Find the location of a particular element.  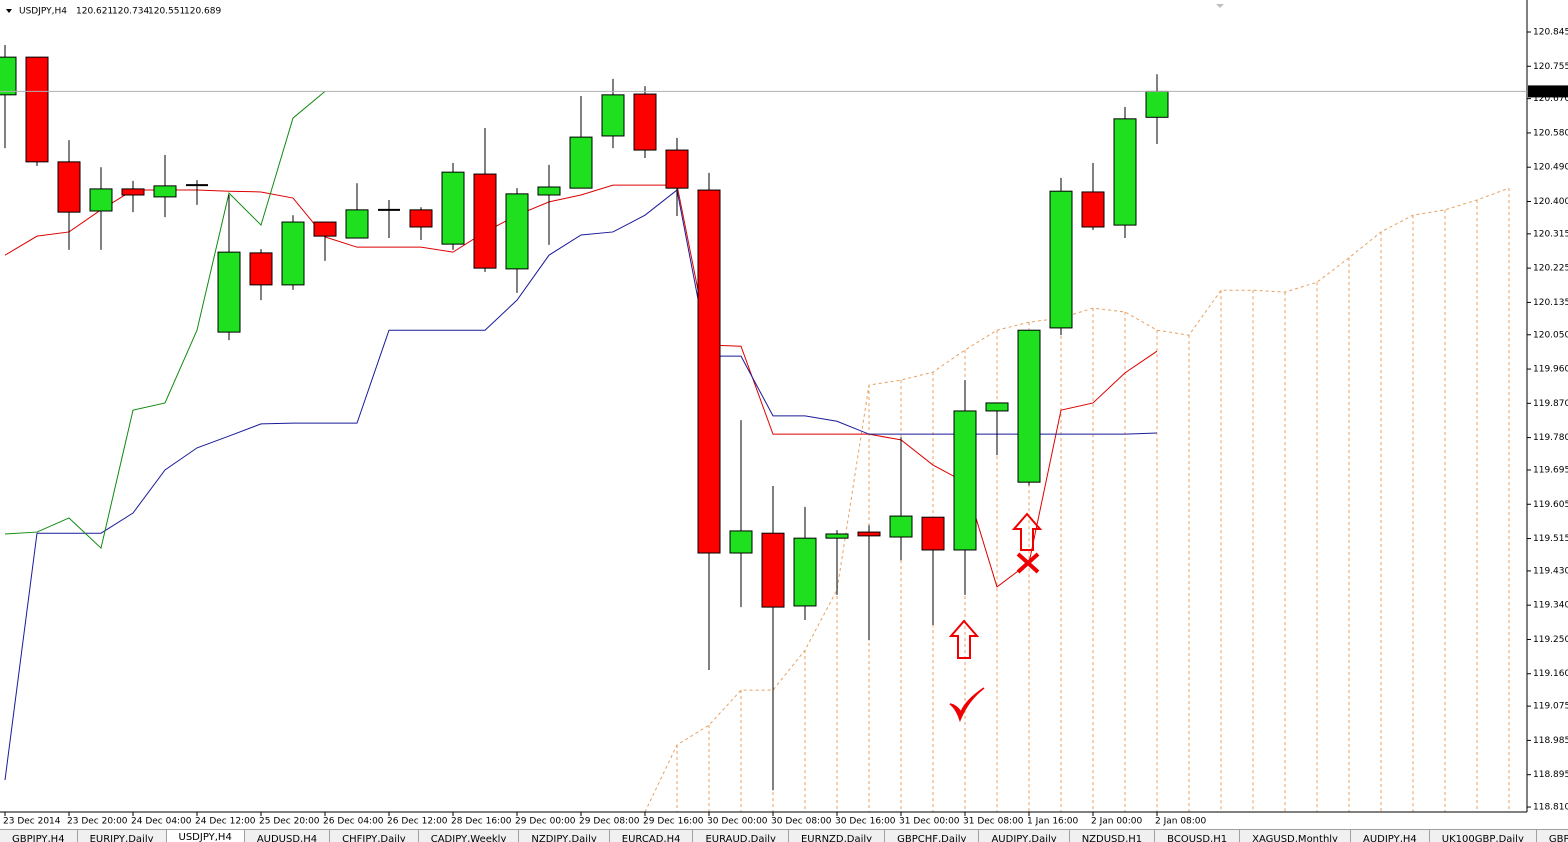

x-tick-label: 1 Jan 16:00 is located at coordinates (1053, 822).